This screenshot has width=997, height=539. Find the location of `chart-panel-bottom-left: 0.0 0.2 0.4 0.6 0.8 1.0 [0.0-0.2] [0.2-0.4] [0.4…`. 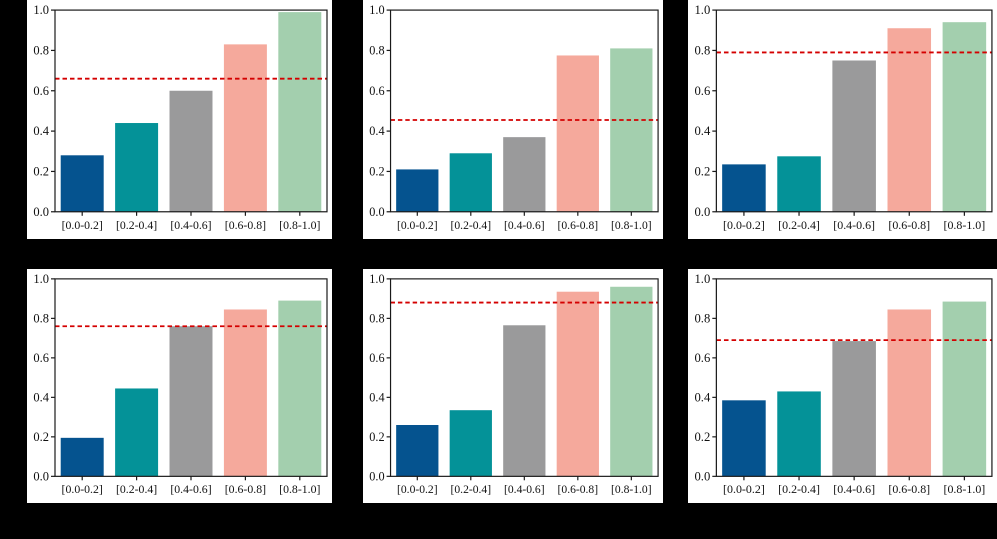

chart-panel-bottom-left: 0.0 0.2 0.4 0.6 0.8 1.0 [0.0-0.2] [0.2-0.4] [0.4… is located at coordinates (179, 386).